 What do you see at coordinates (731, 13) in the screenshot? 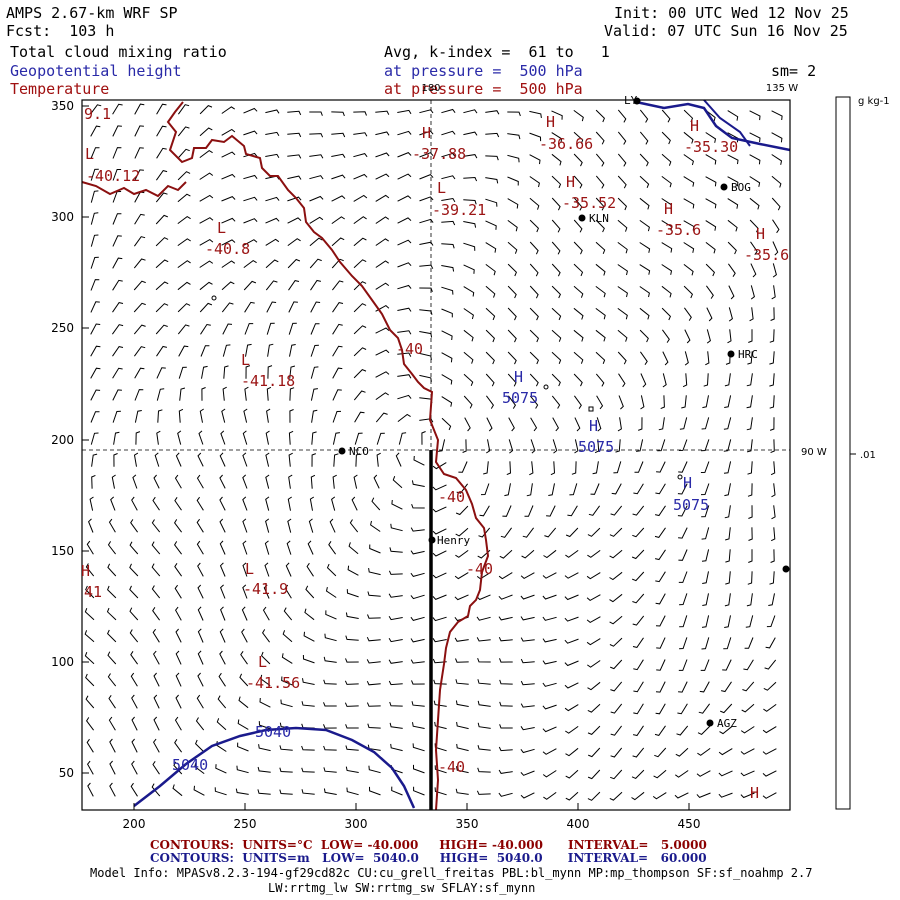
I see `init-time: Init: 00 UTC Wed 12 Nov 25` at bounding box center [731, 13].